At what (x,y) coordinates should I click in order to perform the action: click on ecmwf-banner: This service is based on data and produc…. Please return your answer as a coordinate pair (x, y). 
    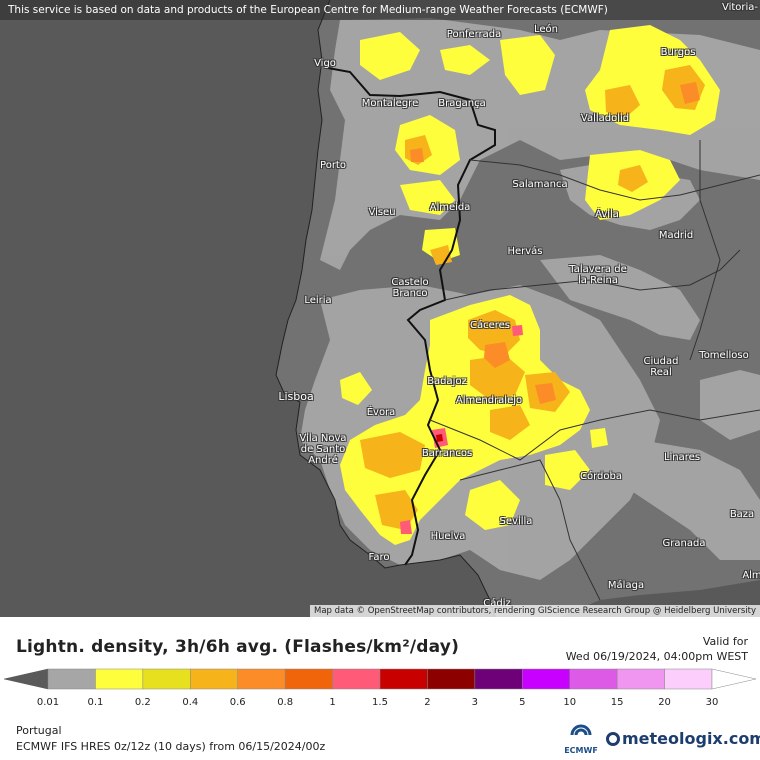
    Looking at the image, I should click on (380, 10).